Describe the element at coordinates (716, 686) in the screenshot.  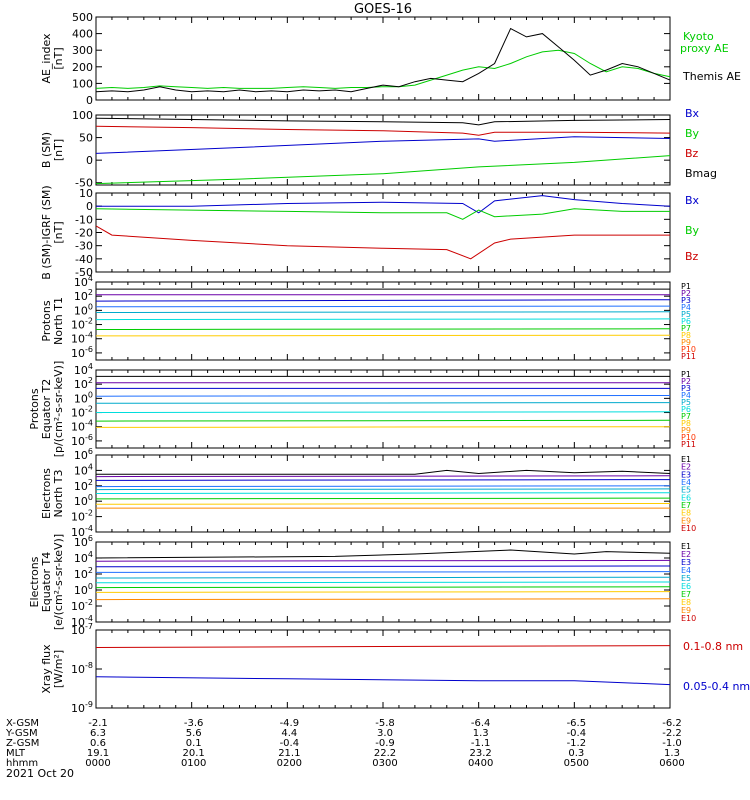
I see `legend-0-05-0-4-nm: 0.05-0.4 nm` at that location.